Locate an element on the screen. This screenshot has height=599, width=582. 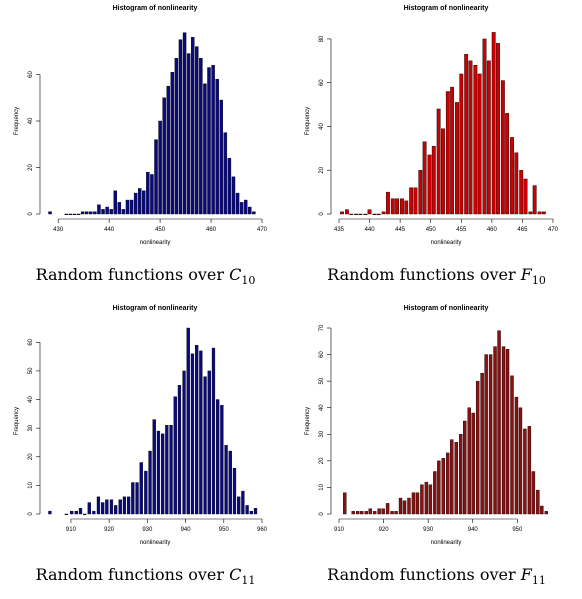
bars is located at coordinates (446, 422).